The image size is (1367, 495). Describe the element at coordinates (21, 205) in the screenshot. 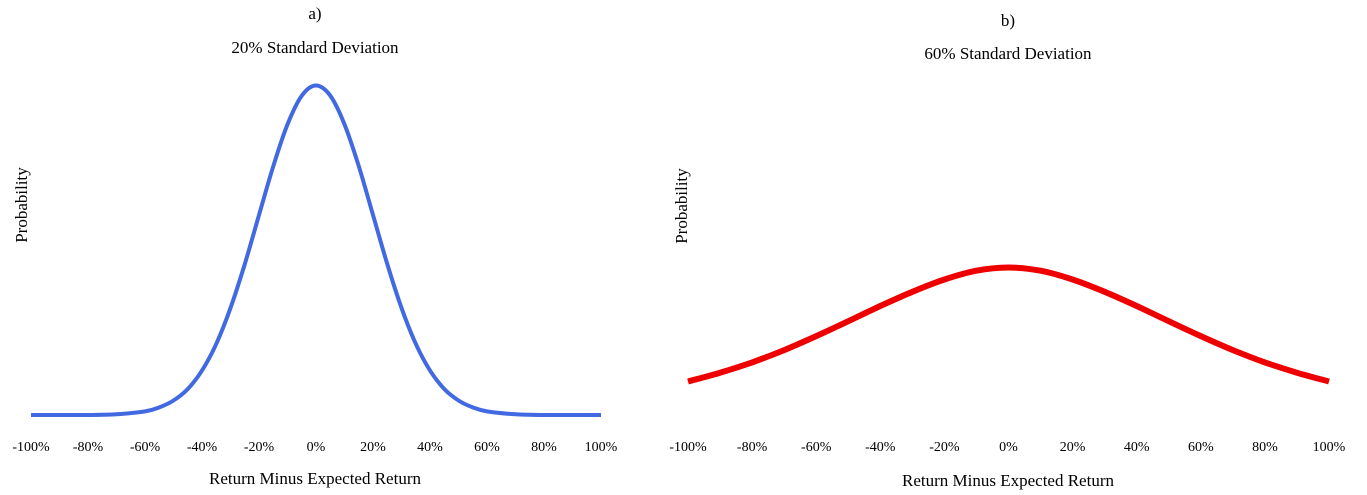

I see `chart-a-ylabel: Probability` at that location.